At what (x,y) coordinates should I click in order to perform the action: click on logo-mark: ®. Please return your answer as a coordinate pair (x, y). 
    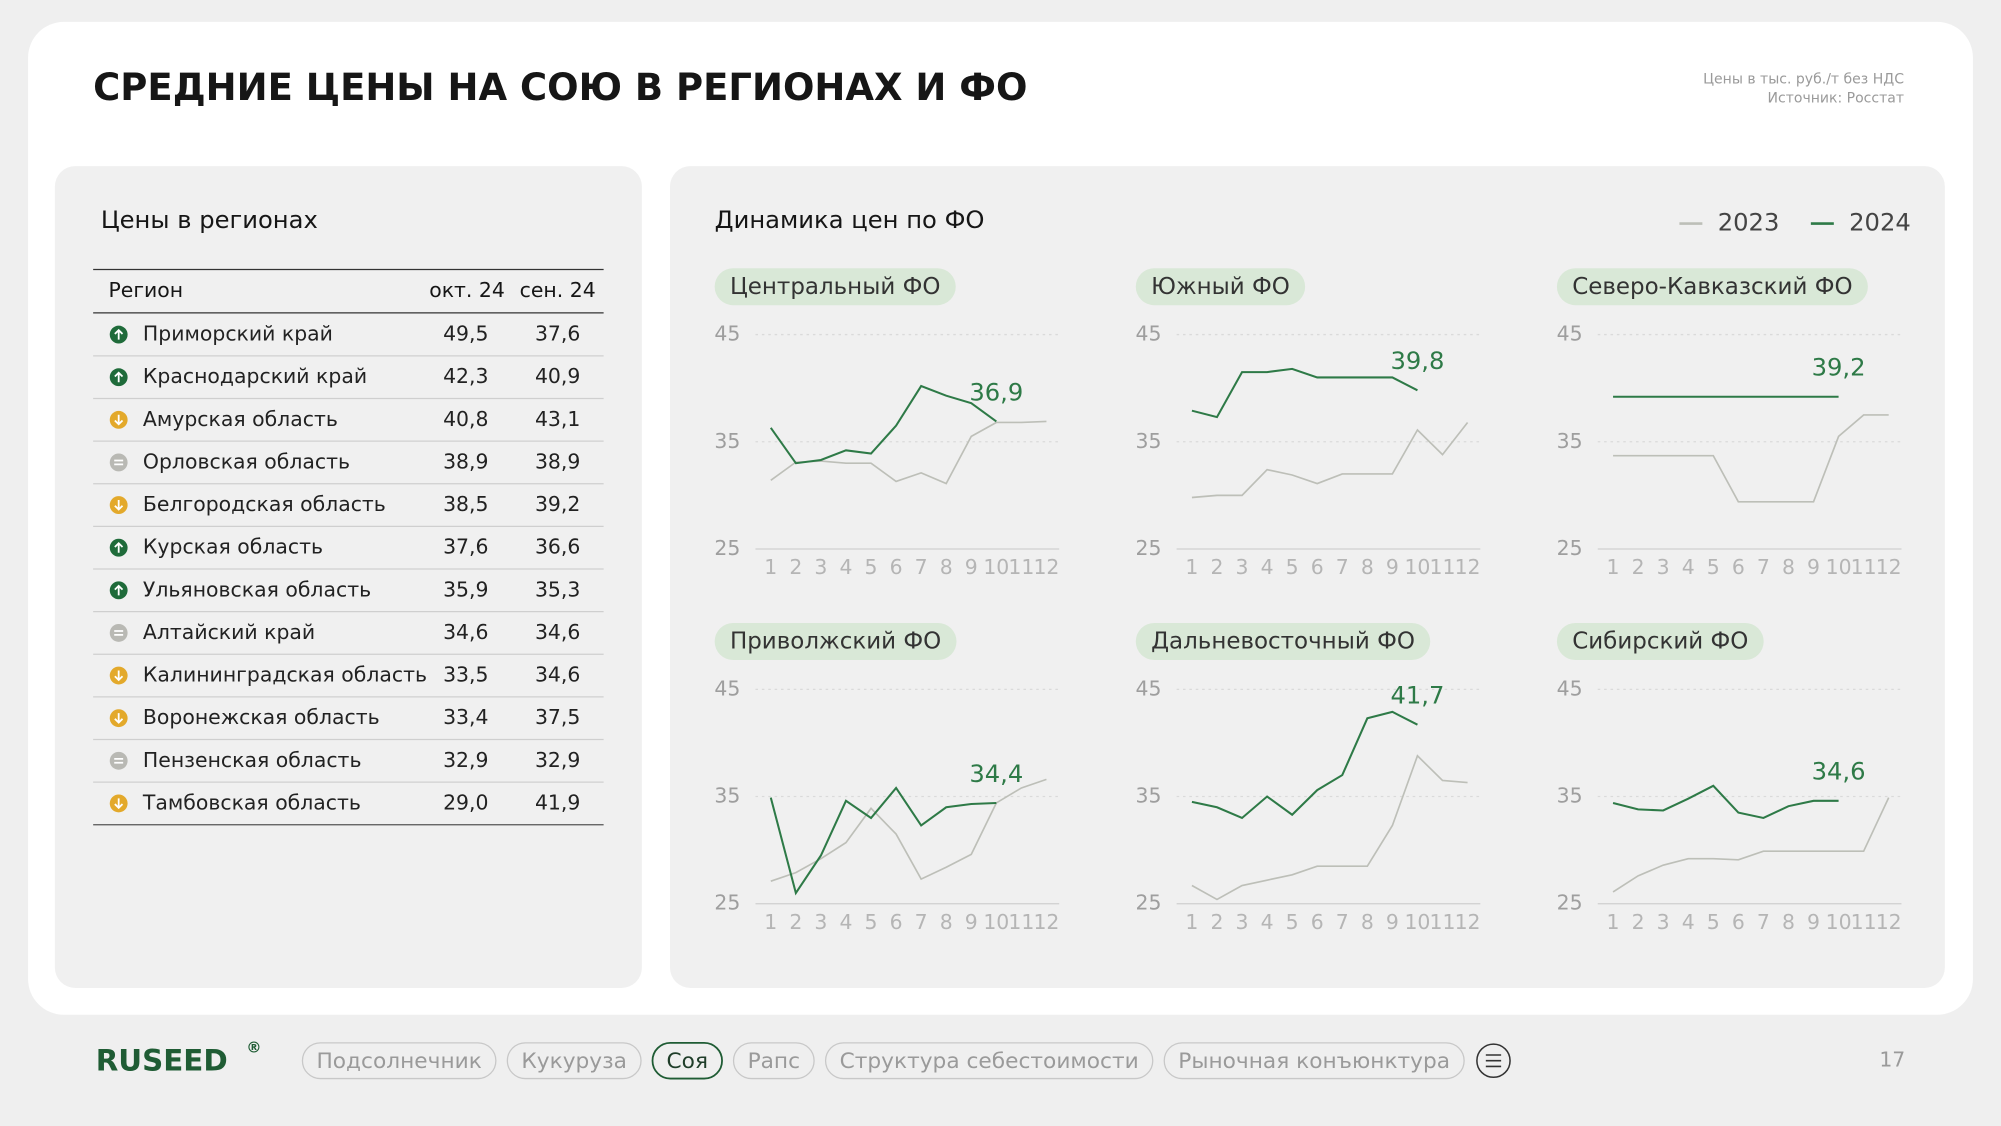
    Looking at the image, I should click on (253, 1047).